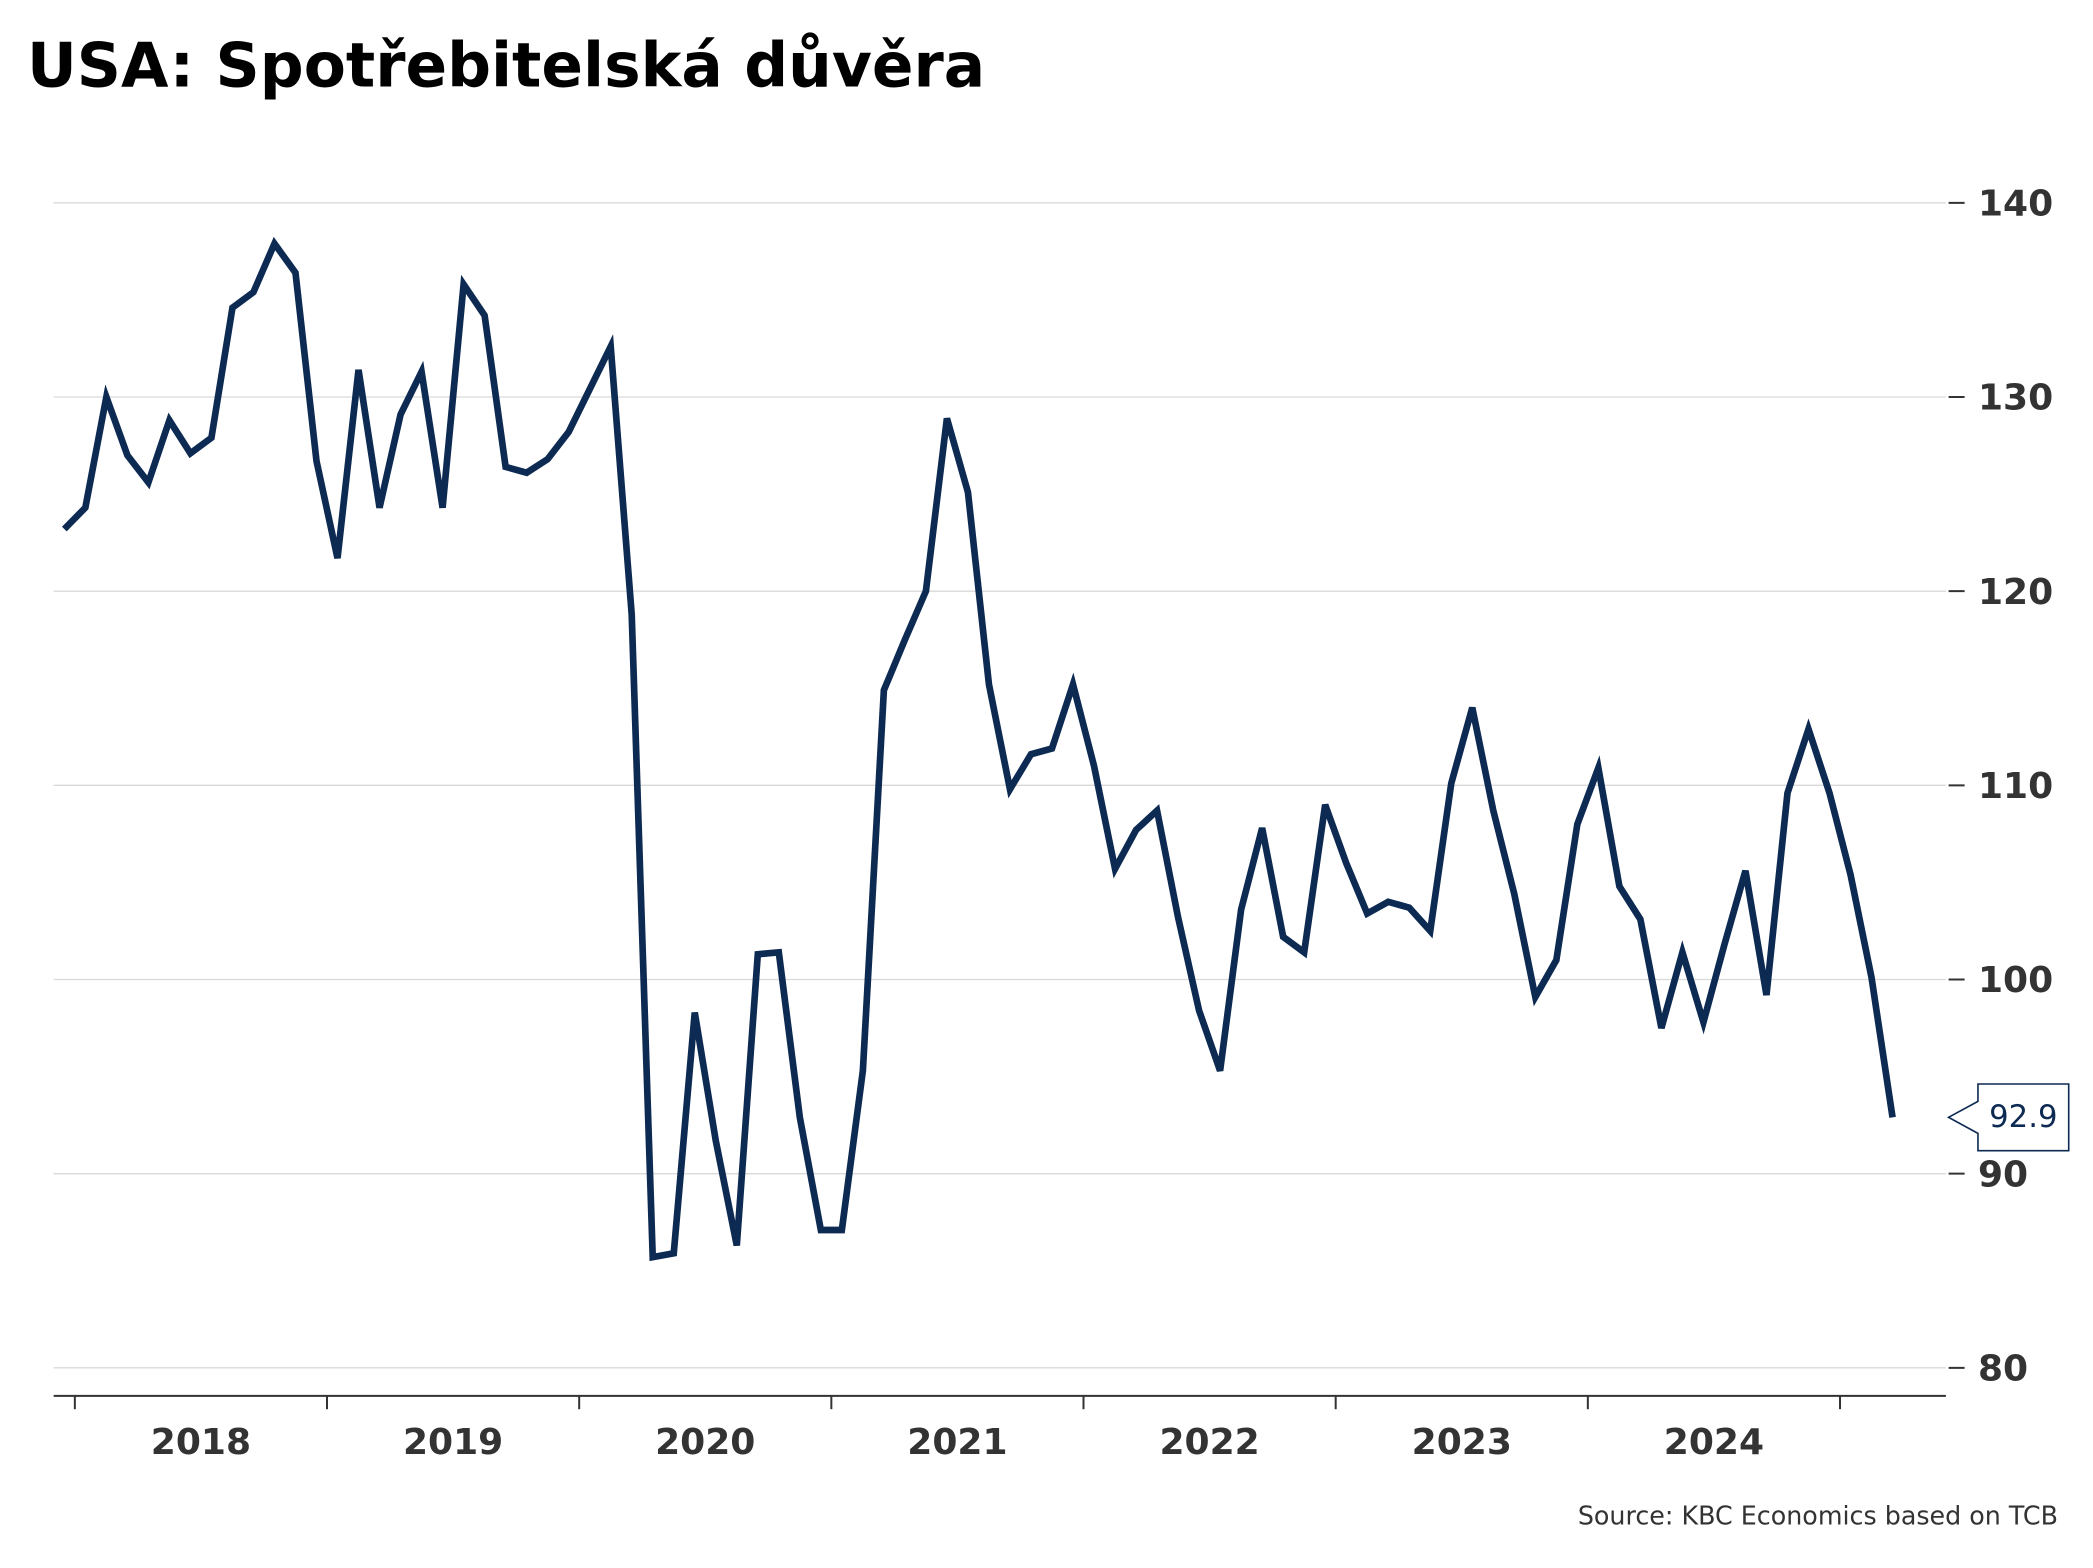 The height and width of the screenshot is (1568, 2093). Describe the element at coordinates (1462, 1442) in the screenshot. I see `x-tick-label: 2023` at that location.